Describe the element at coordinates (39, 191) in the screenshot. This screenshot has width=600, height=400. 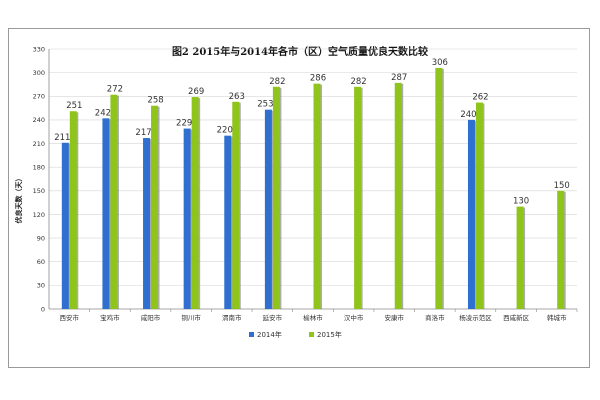
I see `y-tick-label: 150` at that location.